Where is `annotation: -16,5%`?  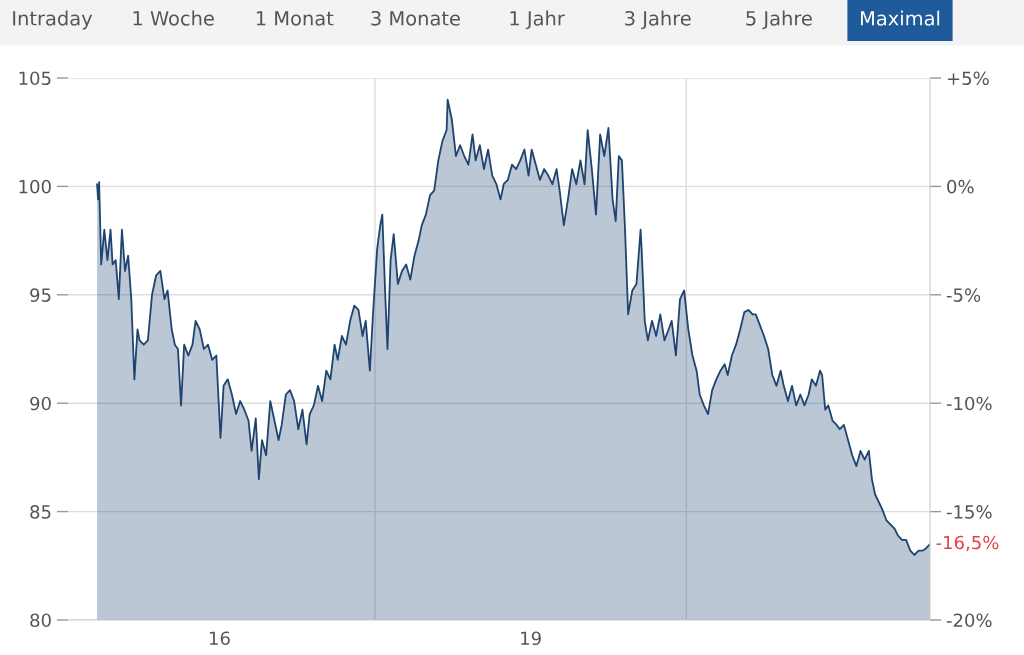 annotation: -16,5% is located at coordinates (967, 543).